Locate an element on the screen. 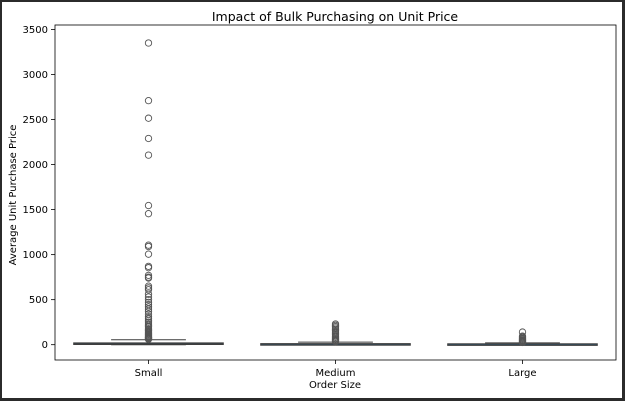 This screenshot has width=625, height=401. y-tick-label: 0 is located at coordinates (45, 345).